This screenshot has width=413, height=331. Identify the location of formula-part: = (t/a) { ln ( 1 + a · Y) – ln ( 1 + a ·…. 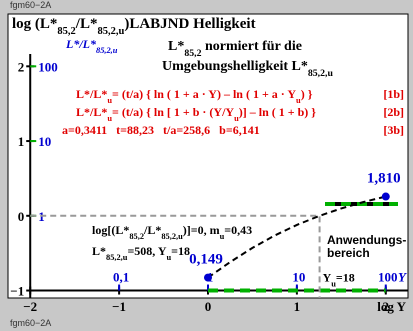
(204, 94).